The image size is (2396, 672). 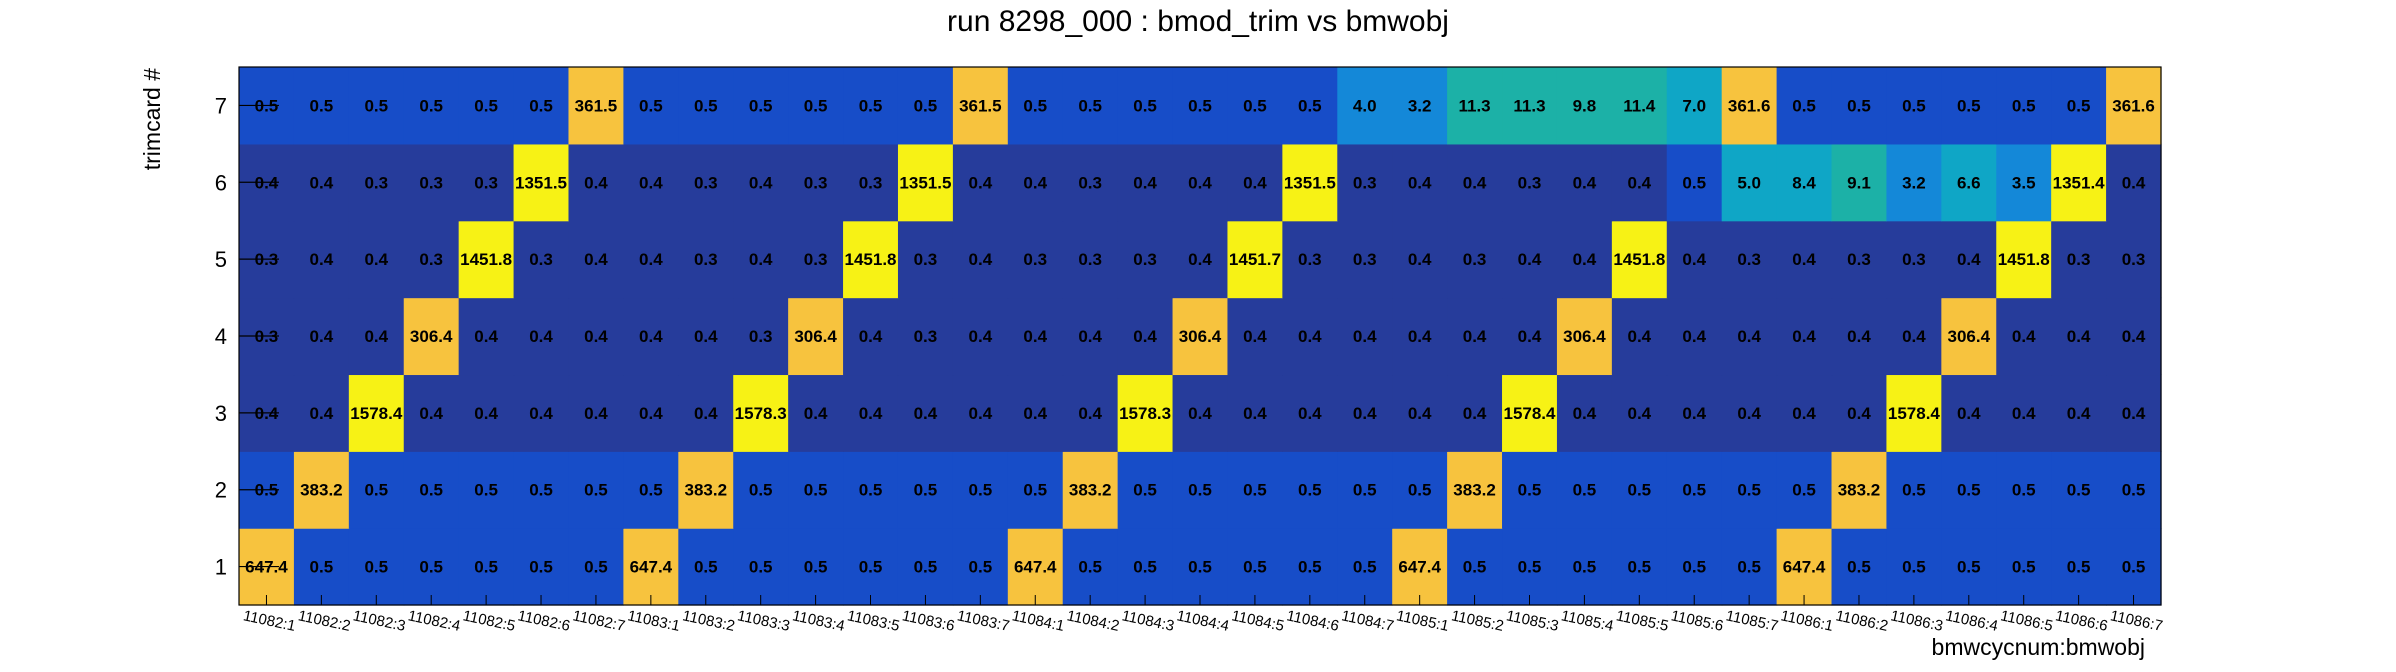 What do you see at coordinates (1916, 621) in the screenshot?
I see `x-tick-label: 11086:3` at bounding box center [1916, 621].